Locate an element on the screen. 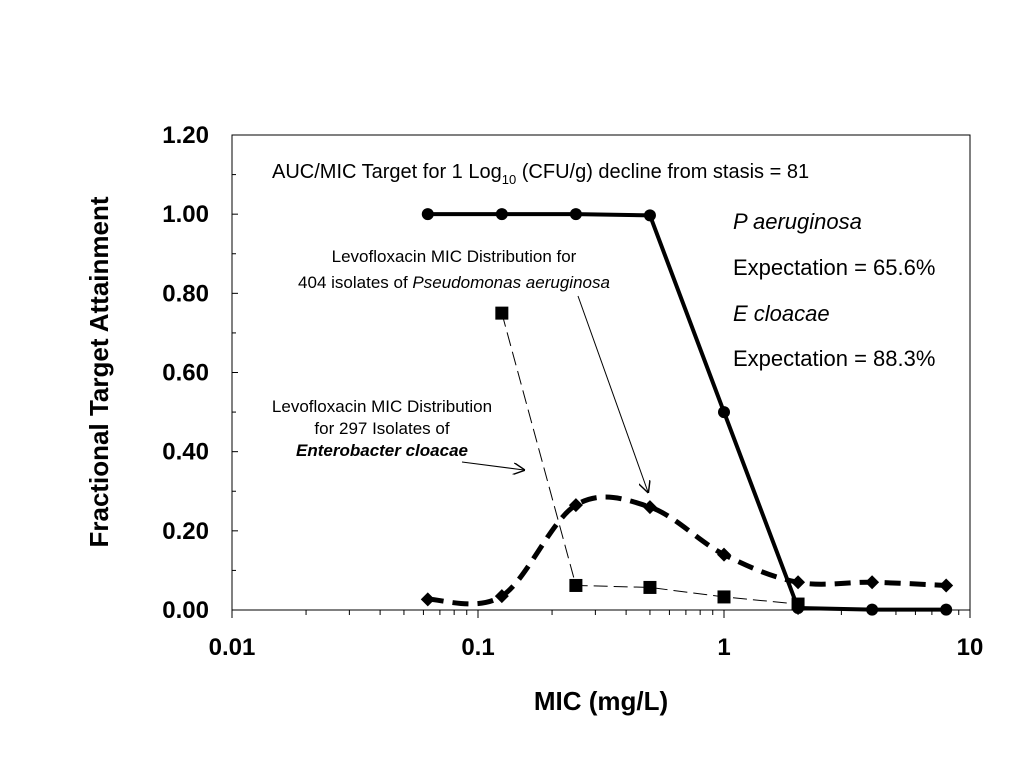  chart-title-pre: AUC/MIC Target for 1 Log is located at coordinates (387, 172).